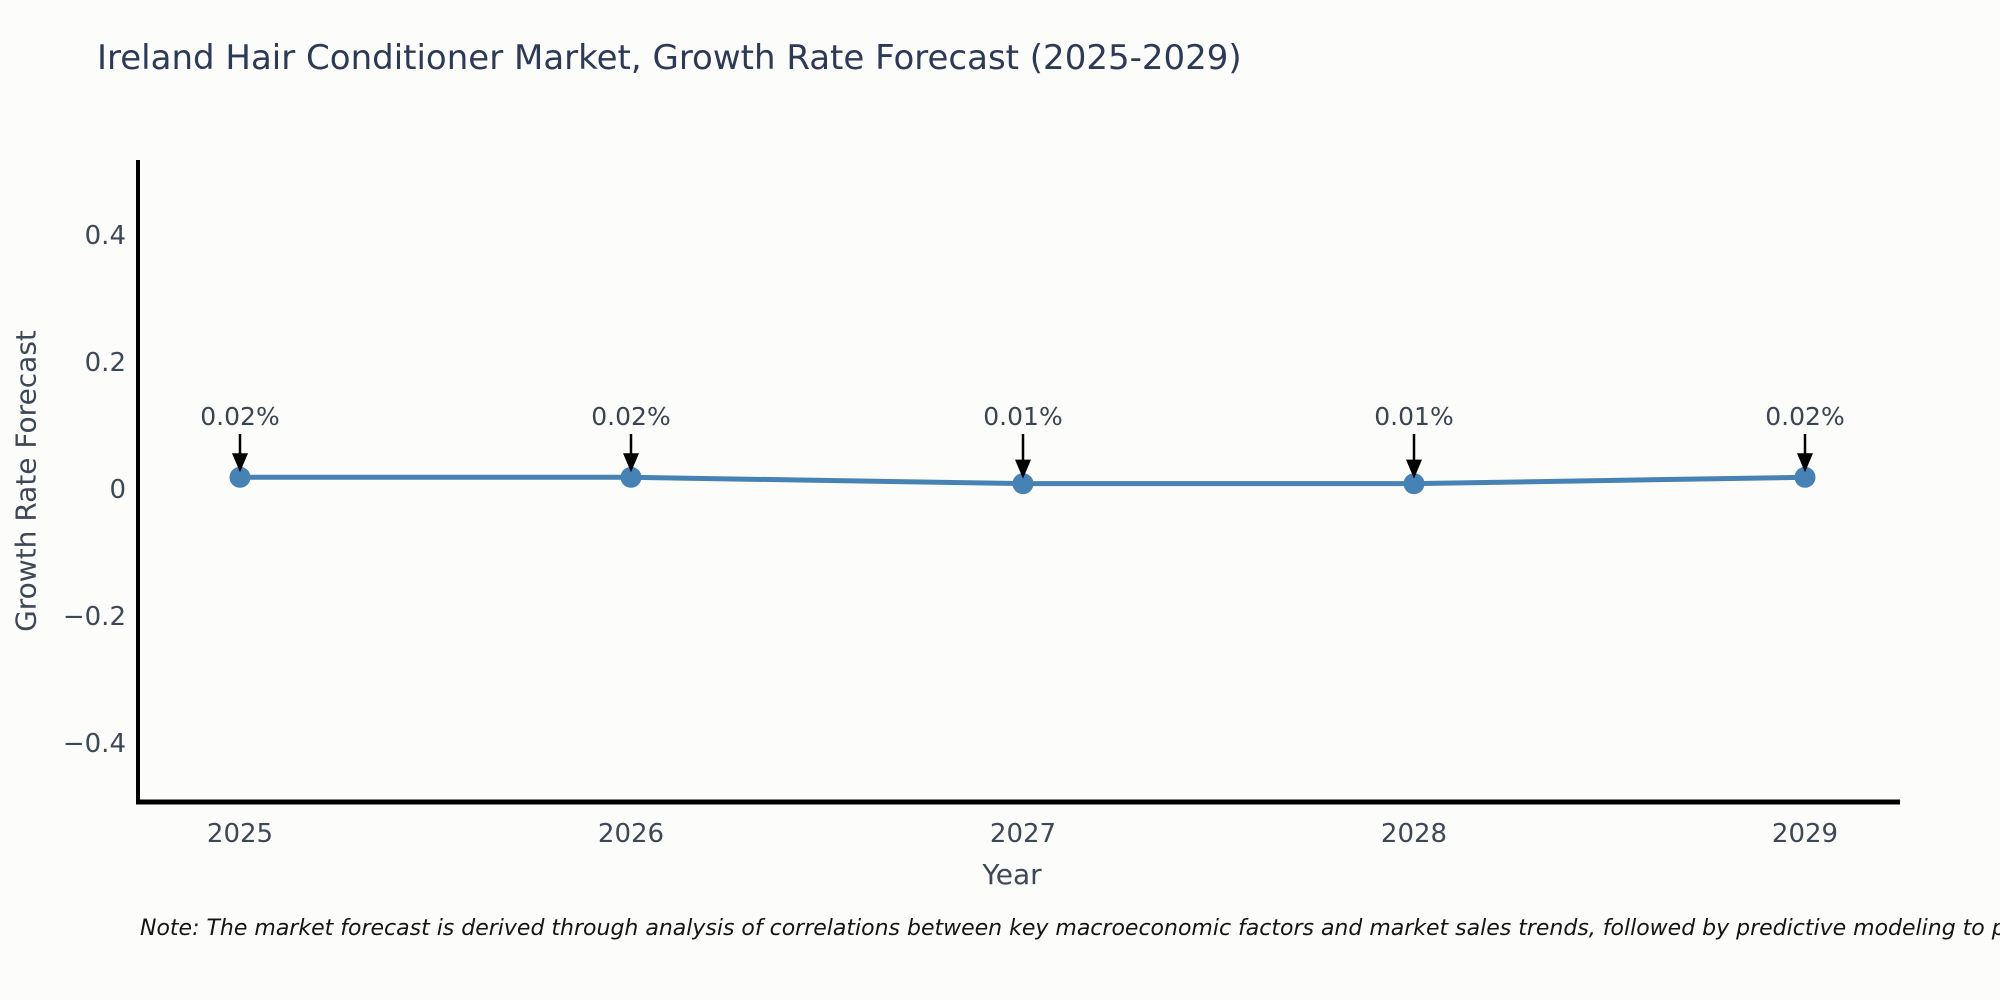 This screenshot has height=1000, width=2000. What do you see at coordinates (1805, 477) in the screenshot?
I see `data-point-2029` at bounding box center [1805, 477].